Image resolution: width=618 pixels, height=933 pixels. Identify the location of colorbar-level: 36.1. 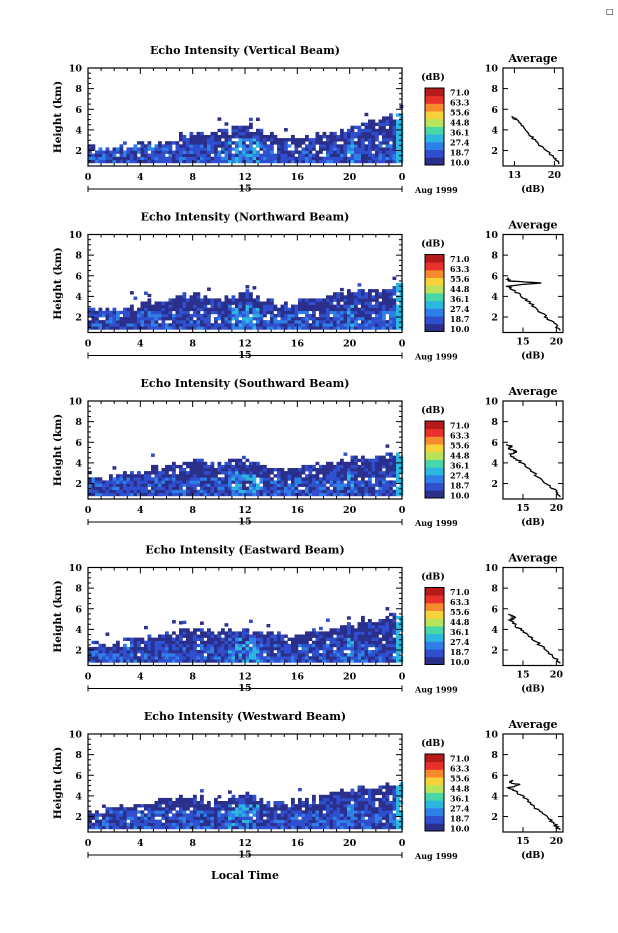
(459, 466).